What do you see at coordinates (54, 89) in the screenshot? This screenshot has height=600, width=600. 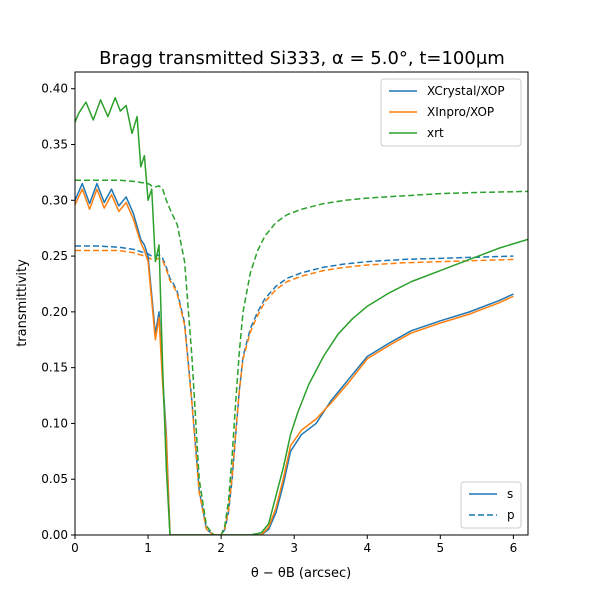 I see `y-tick-label: 0.40` at bounding box center [54, 89].